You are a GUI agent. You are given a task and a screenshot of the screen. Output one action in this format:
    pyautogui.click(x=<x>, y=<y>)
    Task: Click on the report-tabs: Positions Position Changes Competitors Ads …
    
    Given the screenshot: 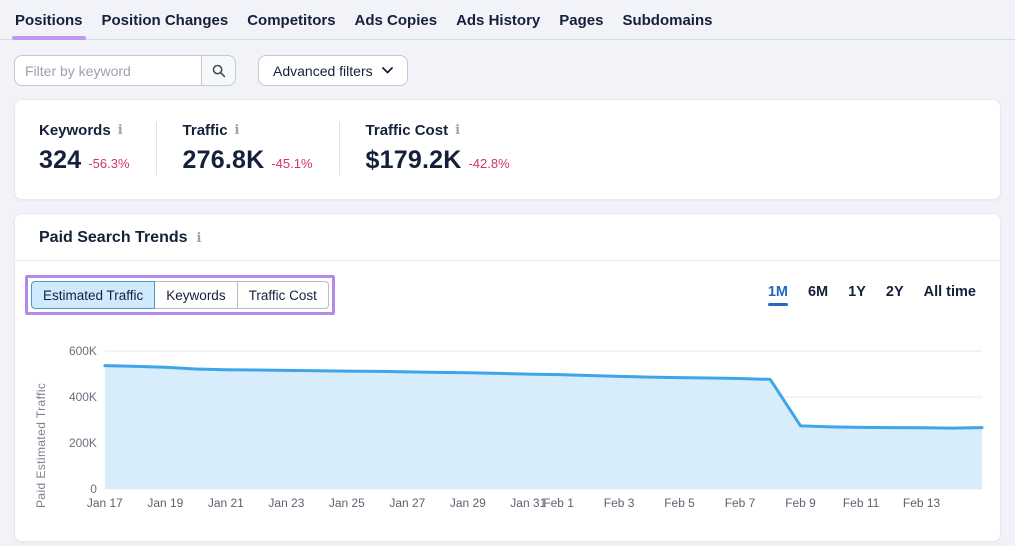 What is the action you would take?
    pyautogui.click(x=507, y=20)
    